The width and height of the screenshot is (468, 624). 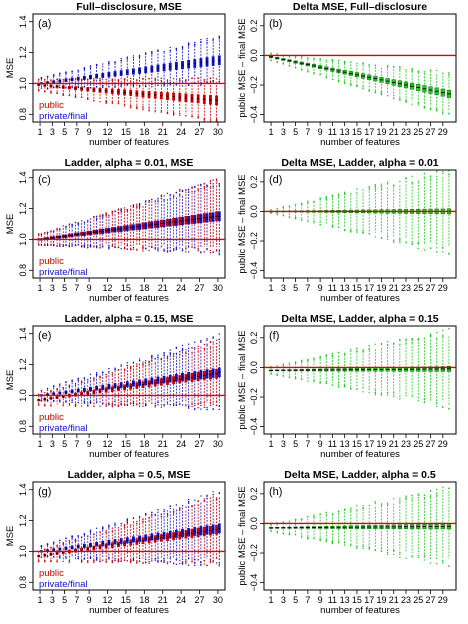 What do you see at coordinates (357, 132) in the screenshot?
I see `x-tick-label: 15` at bounding box center [357, 132].